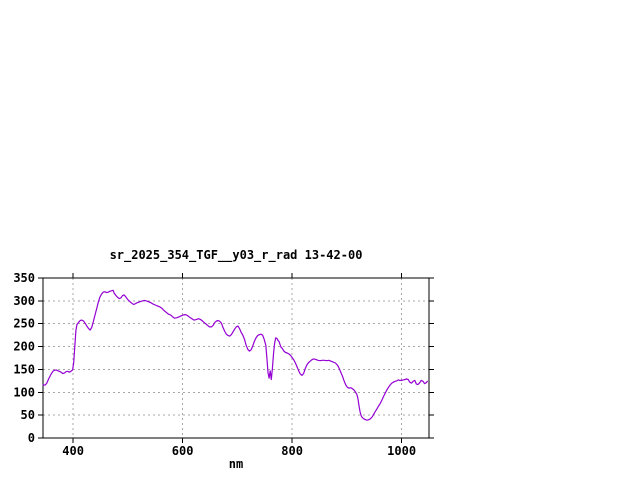 Image resolution: width=640 pixels, height=480 pixels. Describe the element at coordinates (24, 278) in the screenshot. I see `y-tick-label: 350` at that location.